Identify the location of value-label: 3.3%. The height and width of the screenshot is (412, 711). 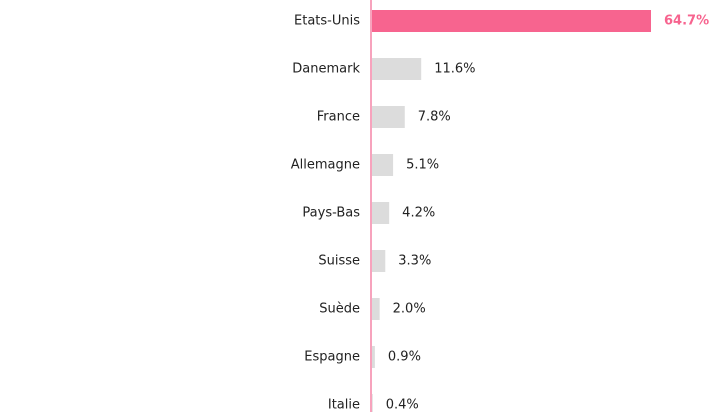
(414, 261).